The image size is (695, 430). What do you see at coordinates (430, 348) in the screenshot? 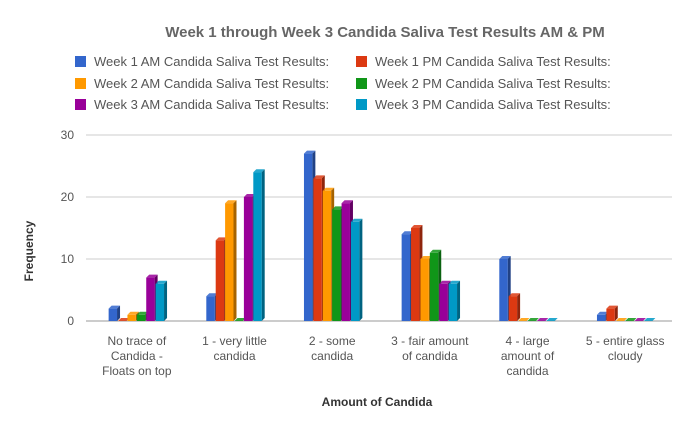
I see `x-tick-label: 3 - fair amount of candida` at bounding box center [430, 348].